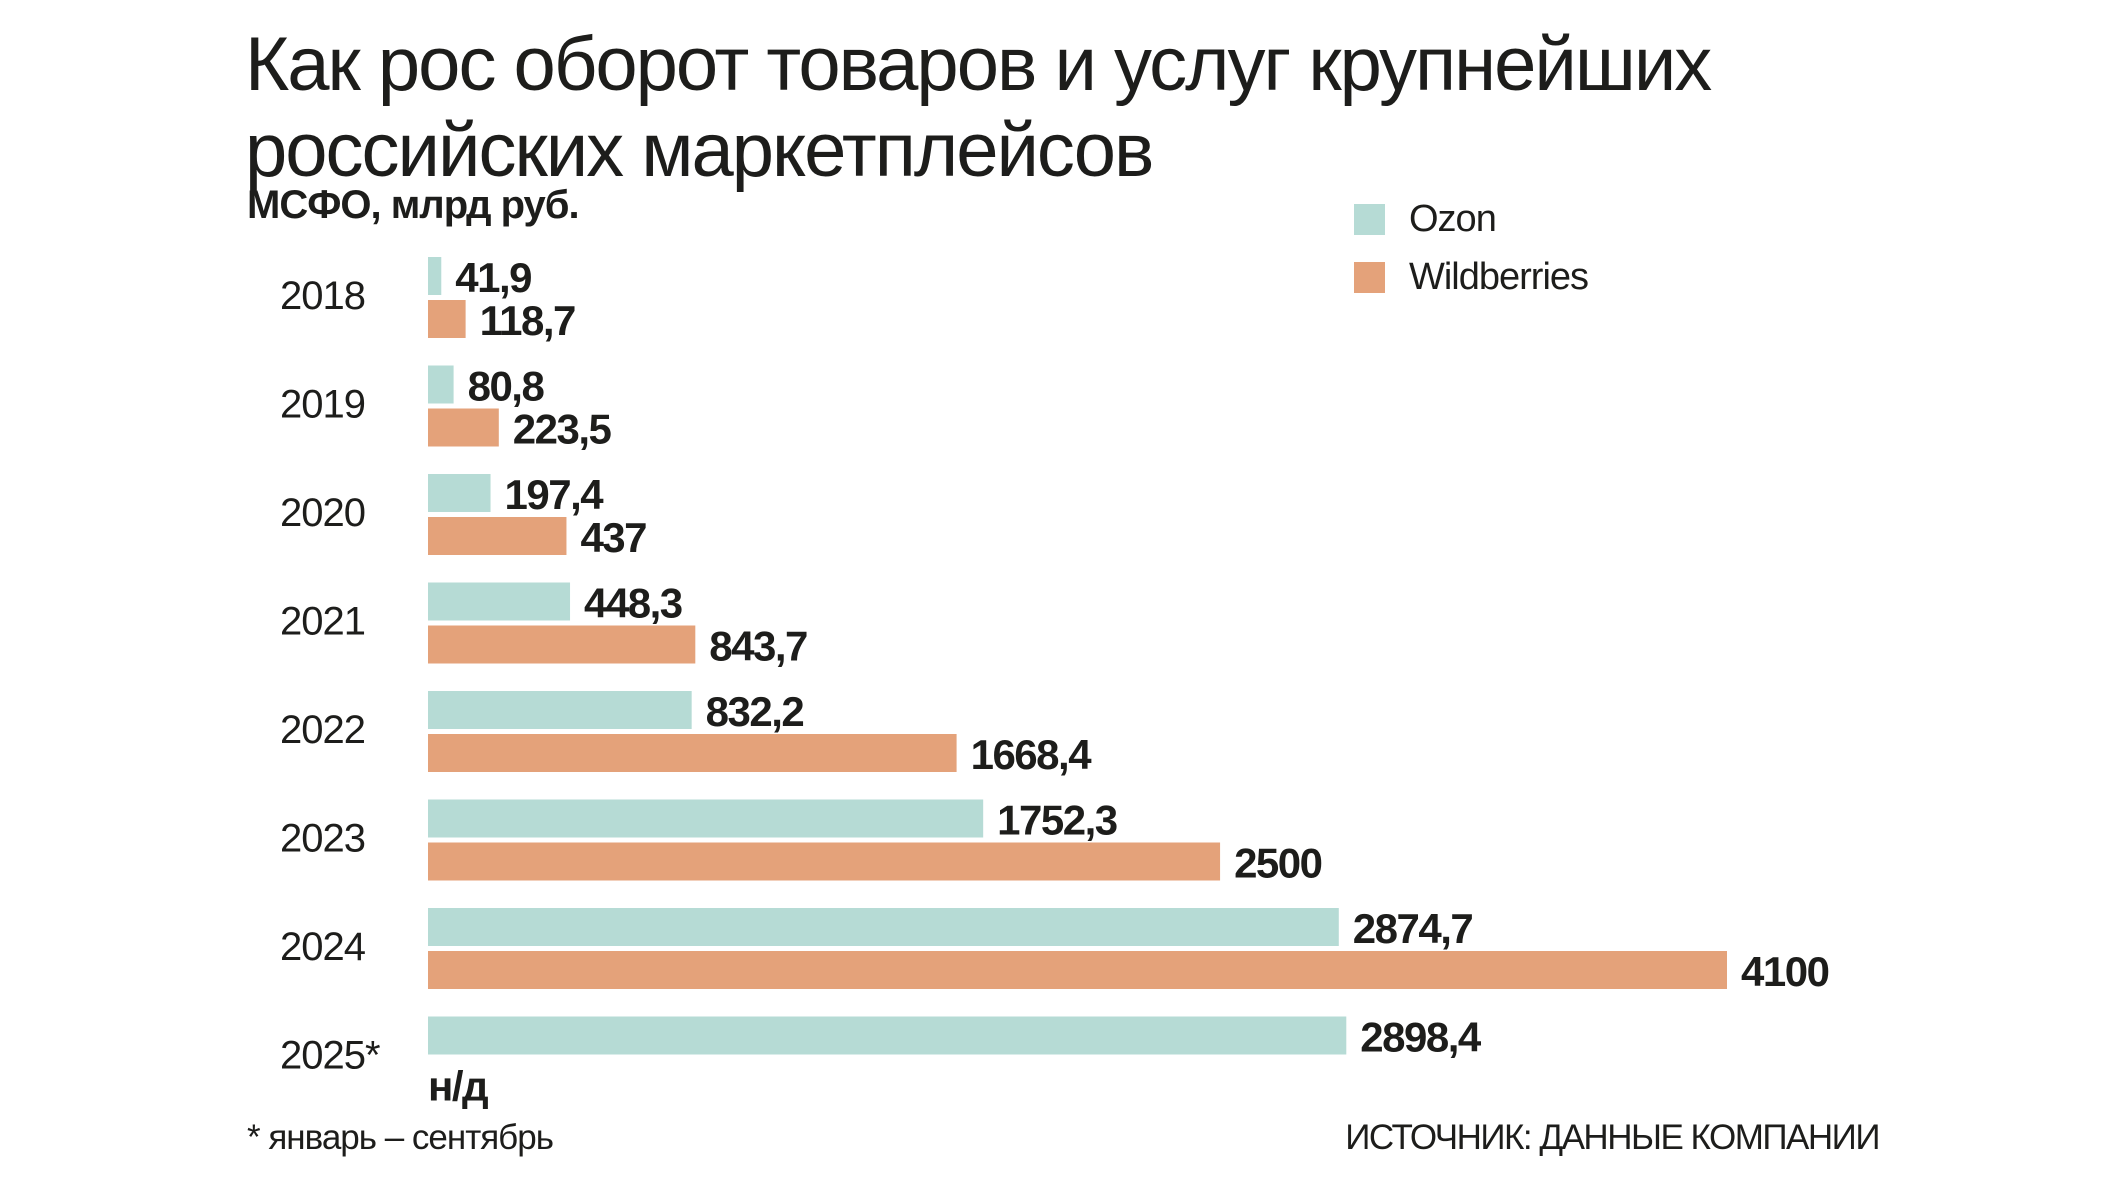  Describe the element at coordinates (1369, 277) in the screenshot. I see `legend-swatch-wildberries` at that location.